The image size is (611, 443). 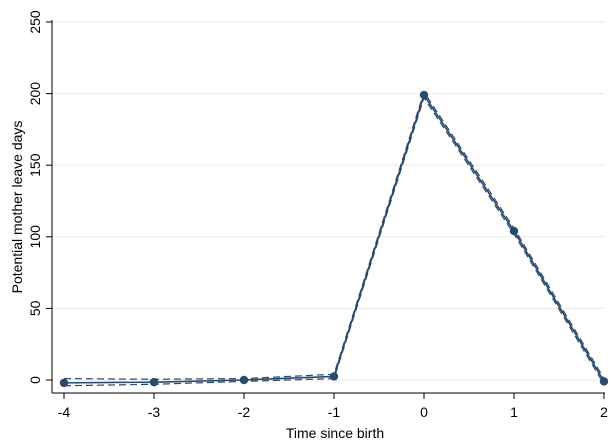 I want to click on x-tick-label: 1, so click(x=514, y=412).